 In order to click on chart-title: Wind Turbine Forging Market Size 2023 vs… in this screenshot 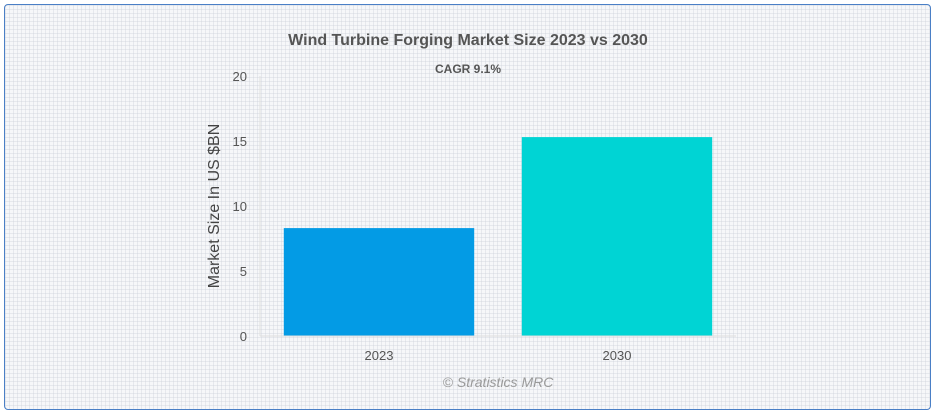, I will do `click(468, 40)`.